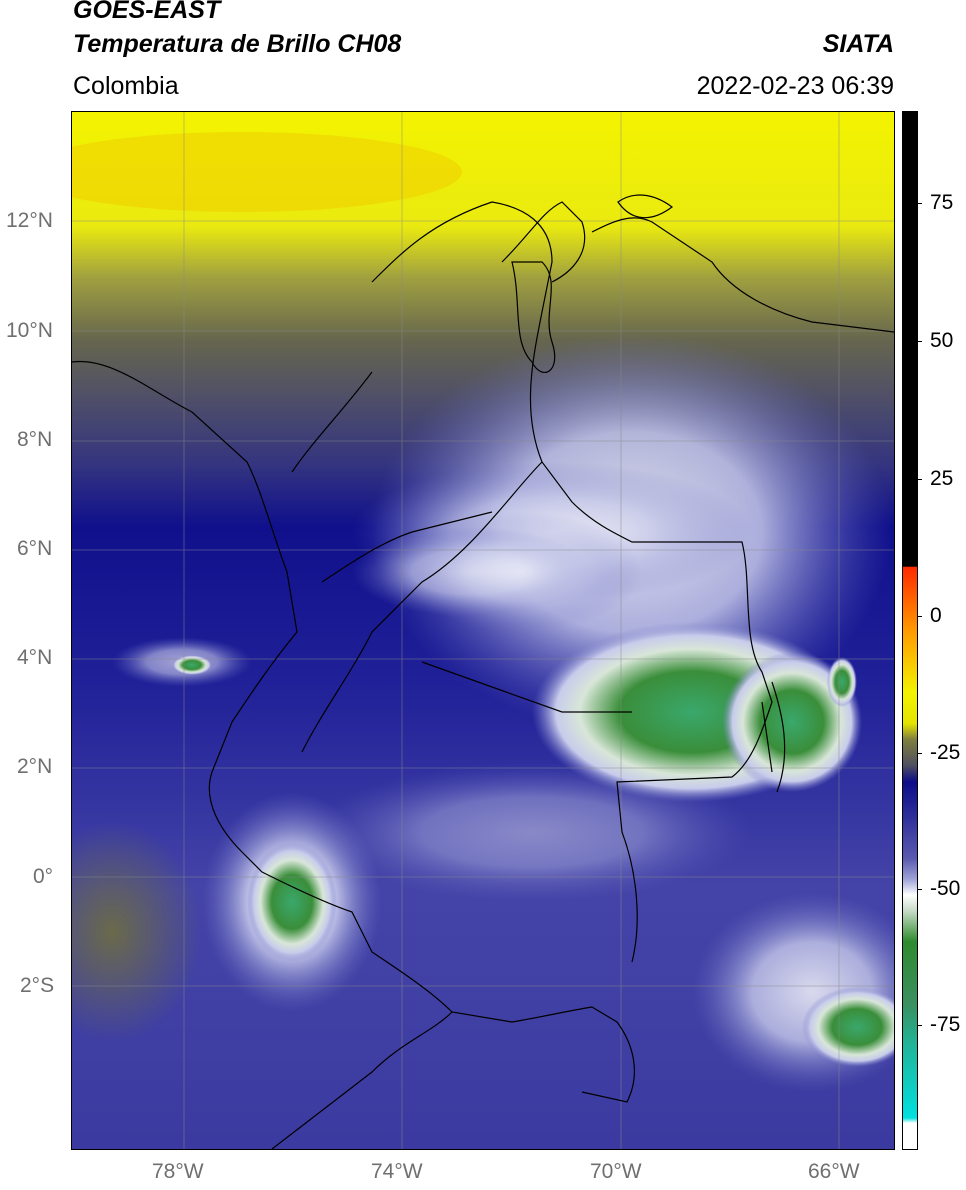 The width and height of the screenshot is (966, 1190). I want to click on title-line-1: GOES-EAST, so click(147, 12).